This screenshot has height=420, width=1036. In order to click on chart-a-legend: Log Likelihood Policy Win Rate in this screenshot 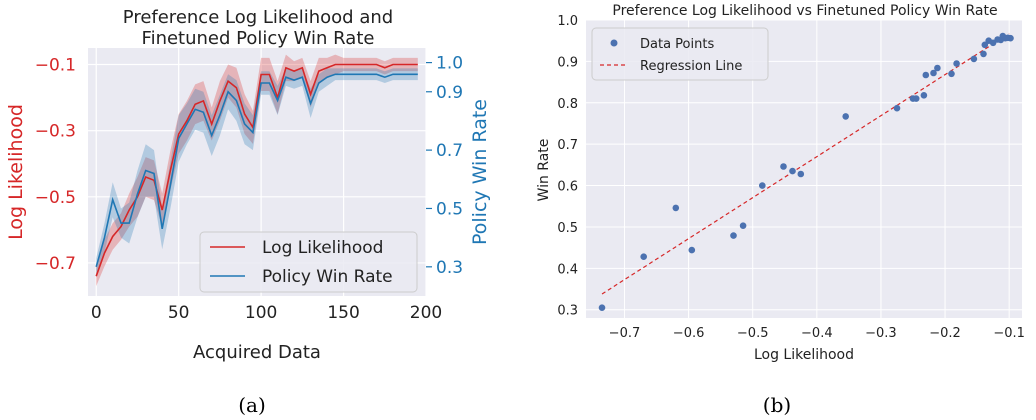, I will do `click(308, 262)`.